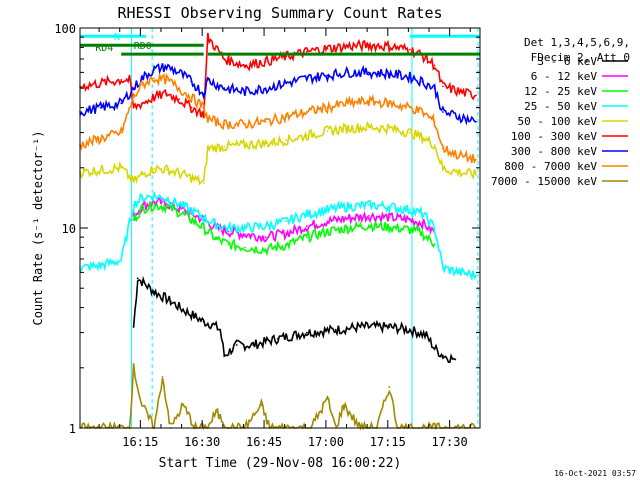 The image size is (640, 480). Describe the element at coordinates (140, 442) in the screenshot. I see `x-tick-label: 16:15` at that location.